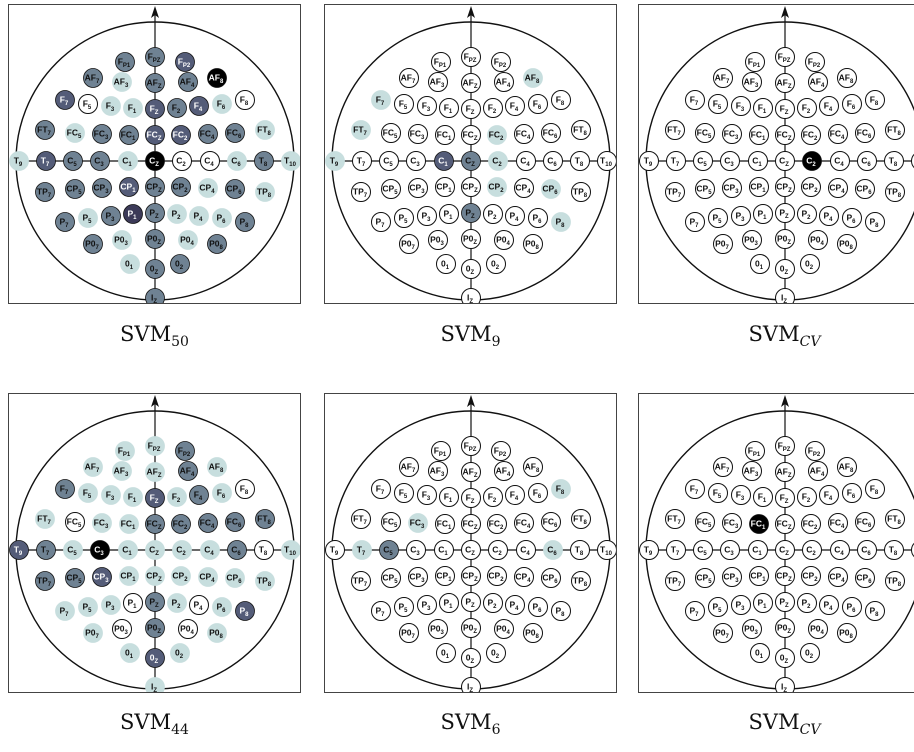 This screenshot has width=914, height=752. Describe the element at coordinates (129, 524) in the screenshot. I see `electrode-fc1: FC1` at that location.